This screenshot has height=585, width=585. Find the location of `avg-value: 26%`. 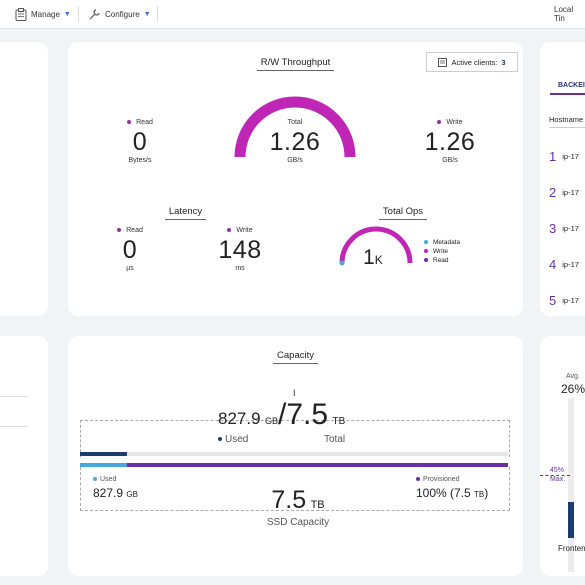

avg-value: 26% is located at coordinates (573, 389).